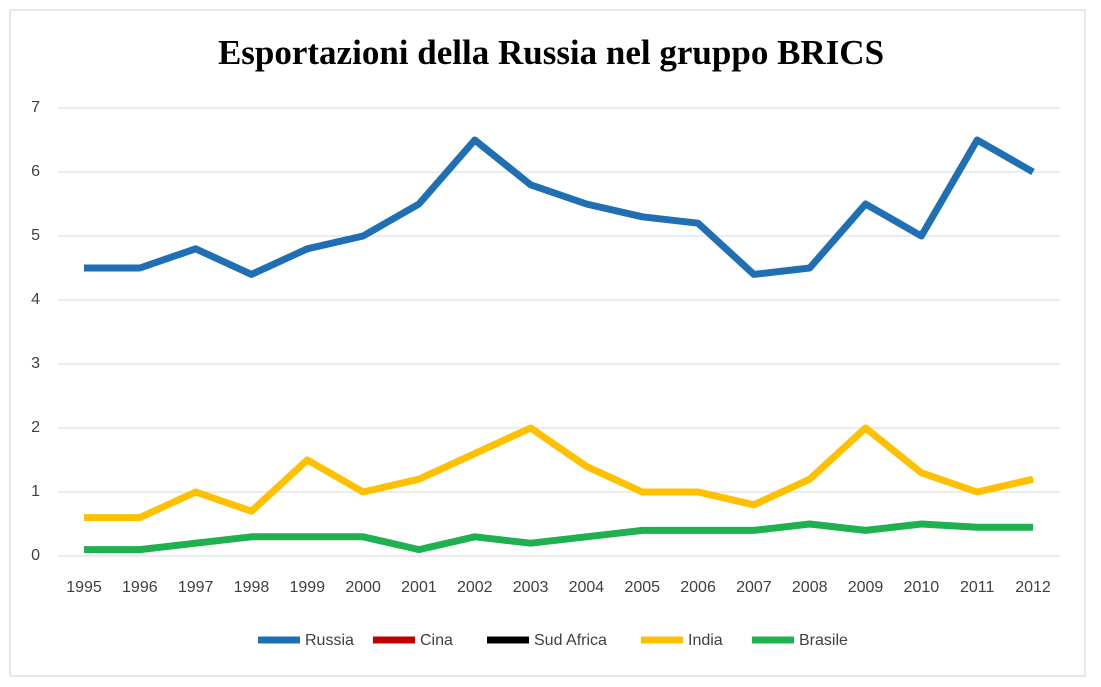  What do you see at coordinates (35, 555) in the screenshot?
I see `y-tick-label: 0` at bounding box center [35, 555].